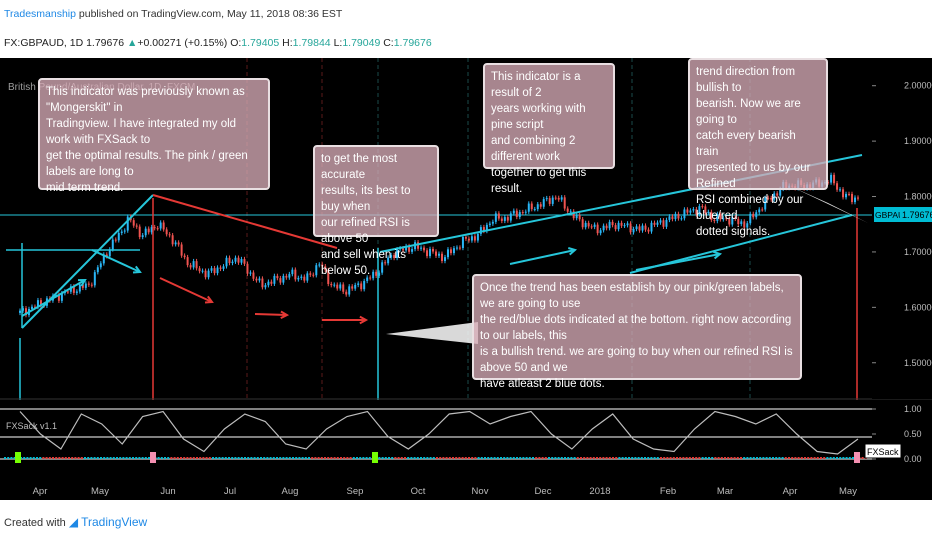 The width and height of the screenshot is (932, 550). I want to click on ohlc-value: 1.79405, so click(260, 43).